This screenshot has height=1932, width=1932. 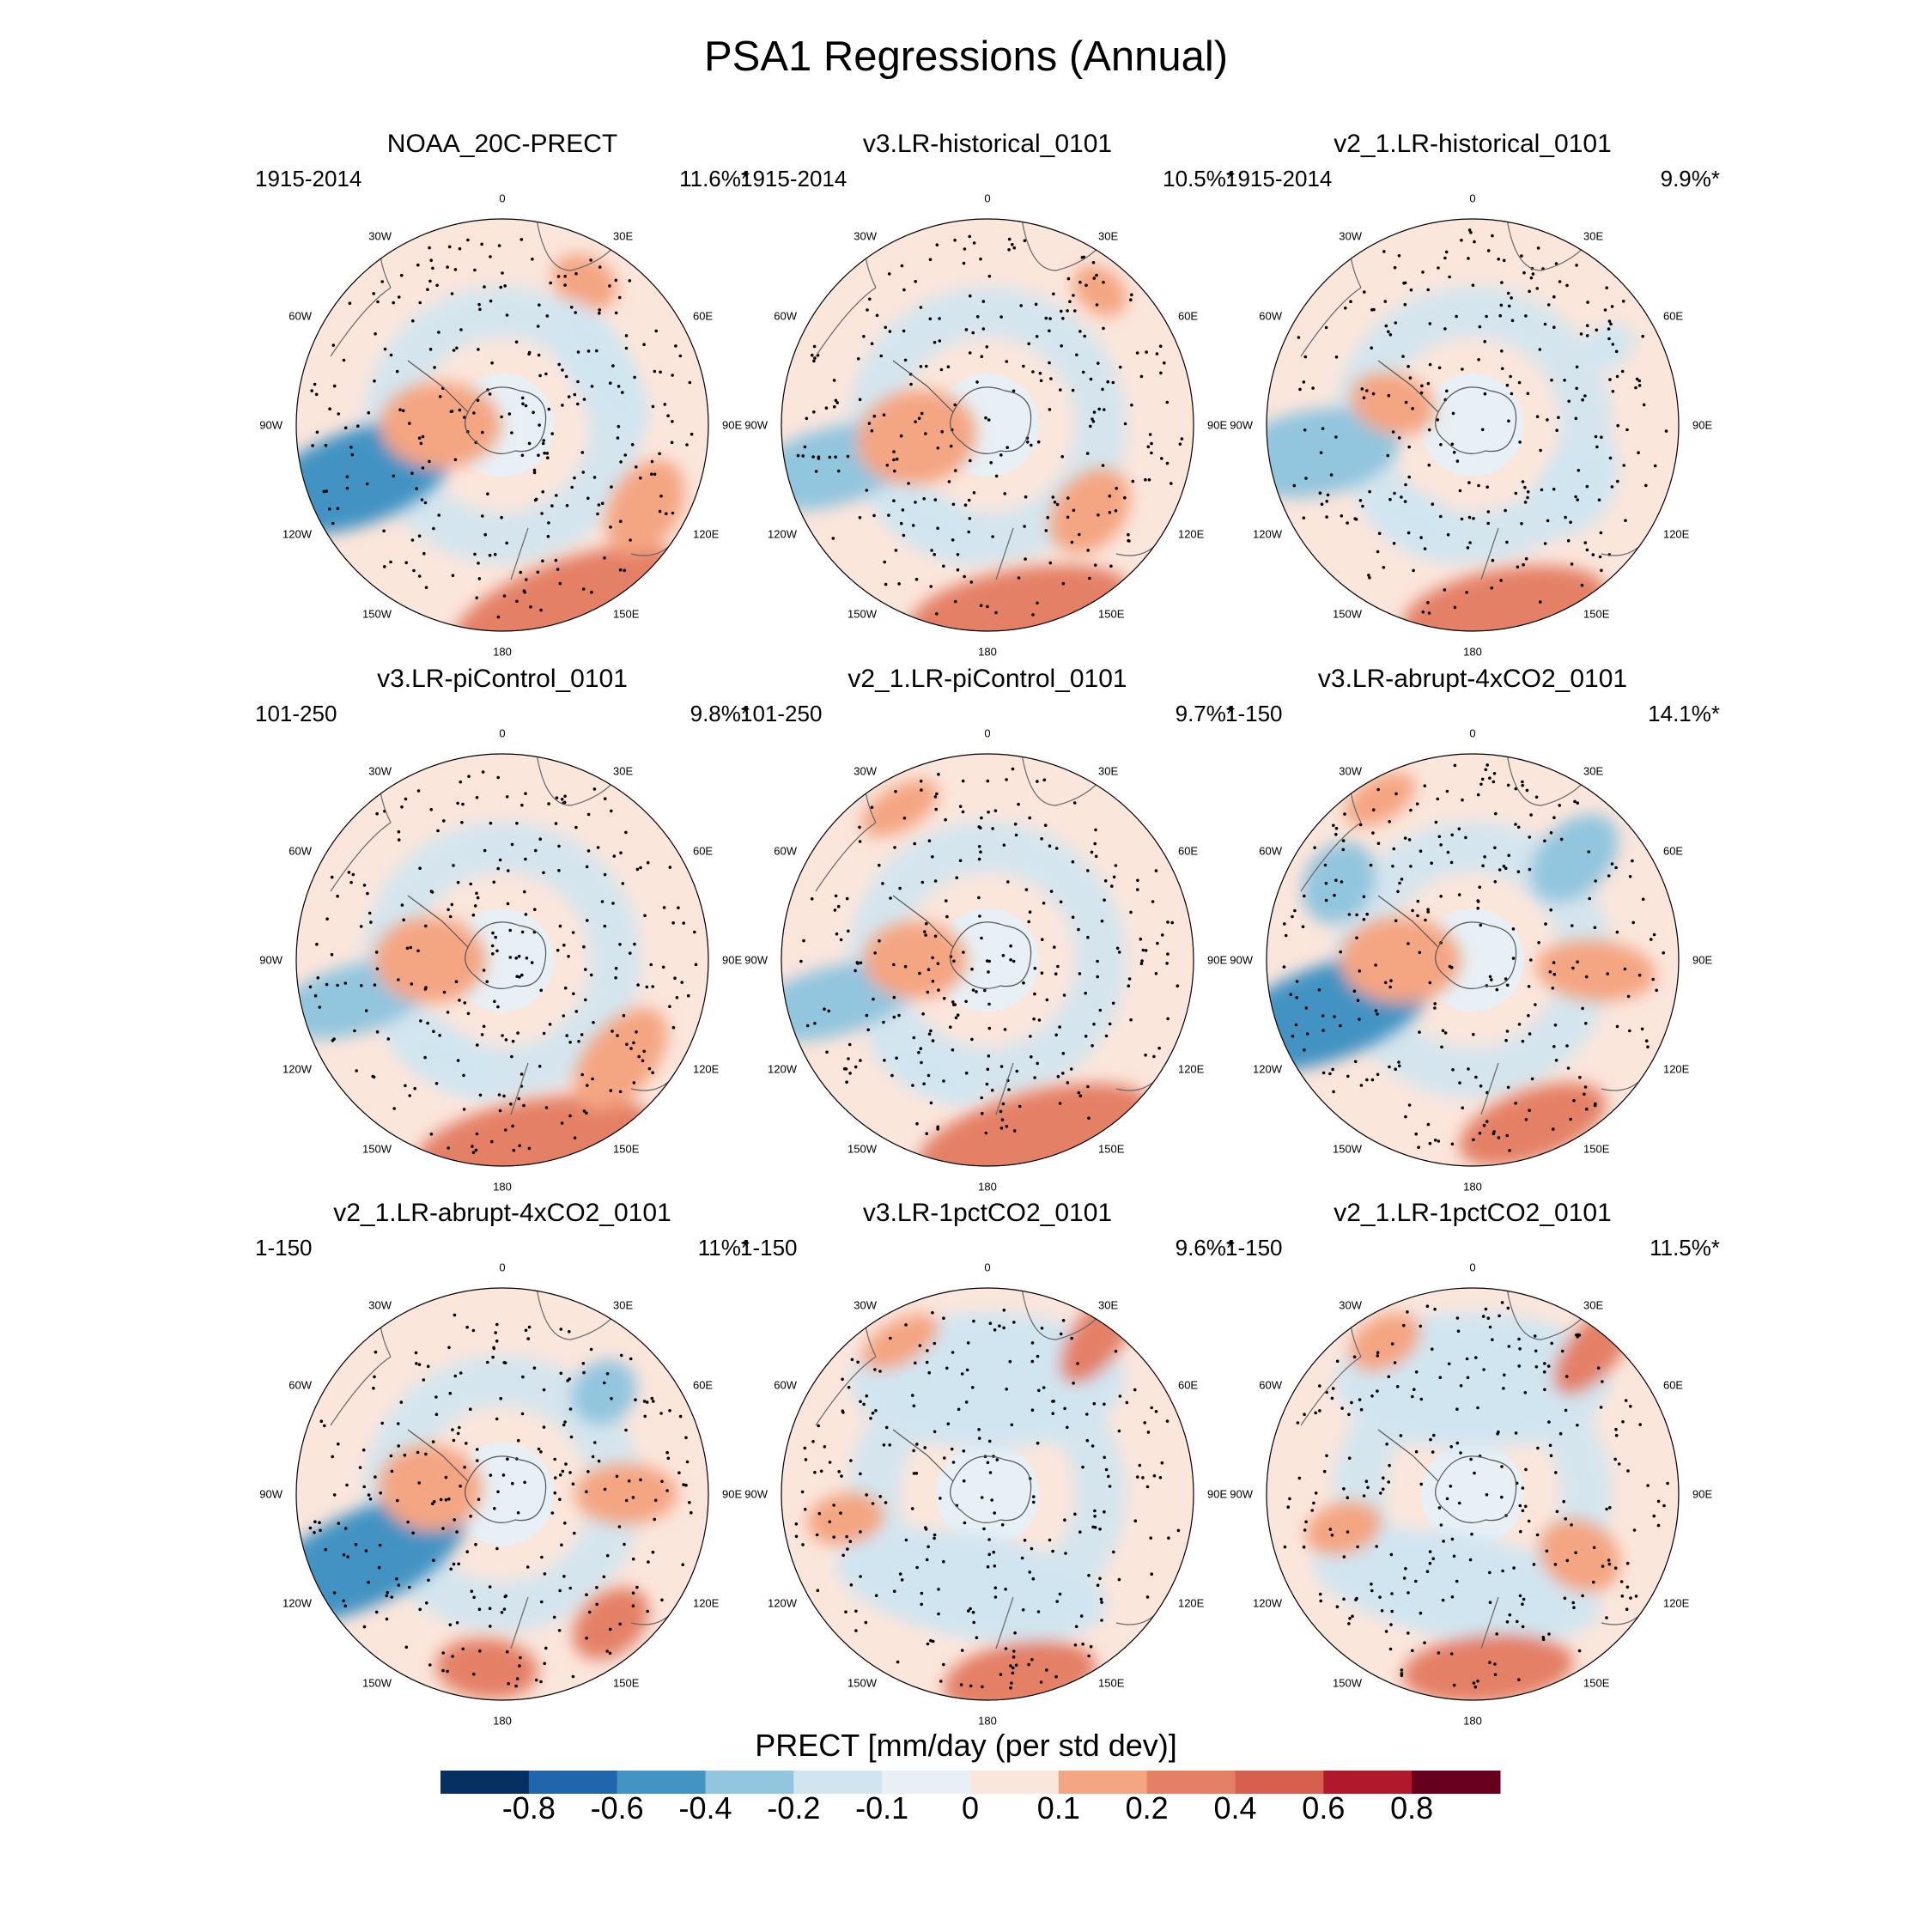 What do you see at coordinates (786, 1385) in the screenshot?
I see `longitude-label: 60W` at bounding box center [786, 1385].